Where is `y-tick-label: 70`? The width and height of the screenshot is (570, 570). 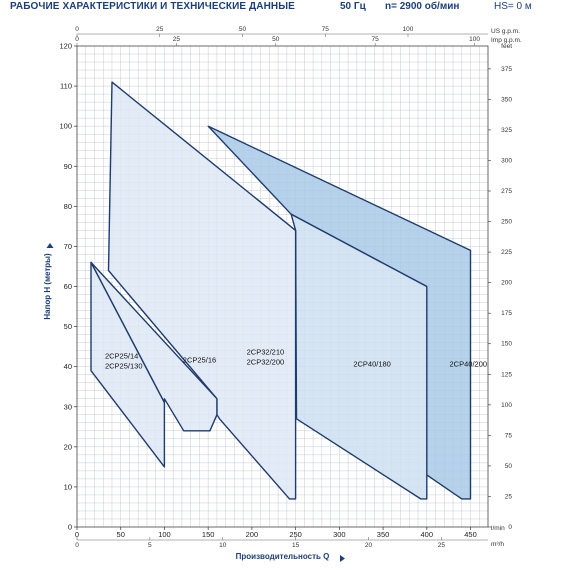
y-tick-label: 70 is located at coordinates (68, 246).